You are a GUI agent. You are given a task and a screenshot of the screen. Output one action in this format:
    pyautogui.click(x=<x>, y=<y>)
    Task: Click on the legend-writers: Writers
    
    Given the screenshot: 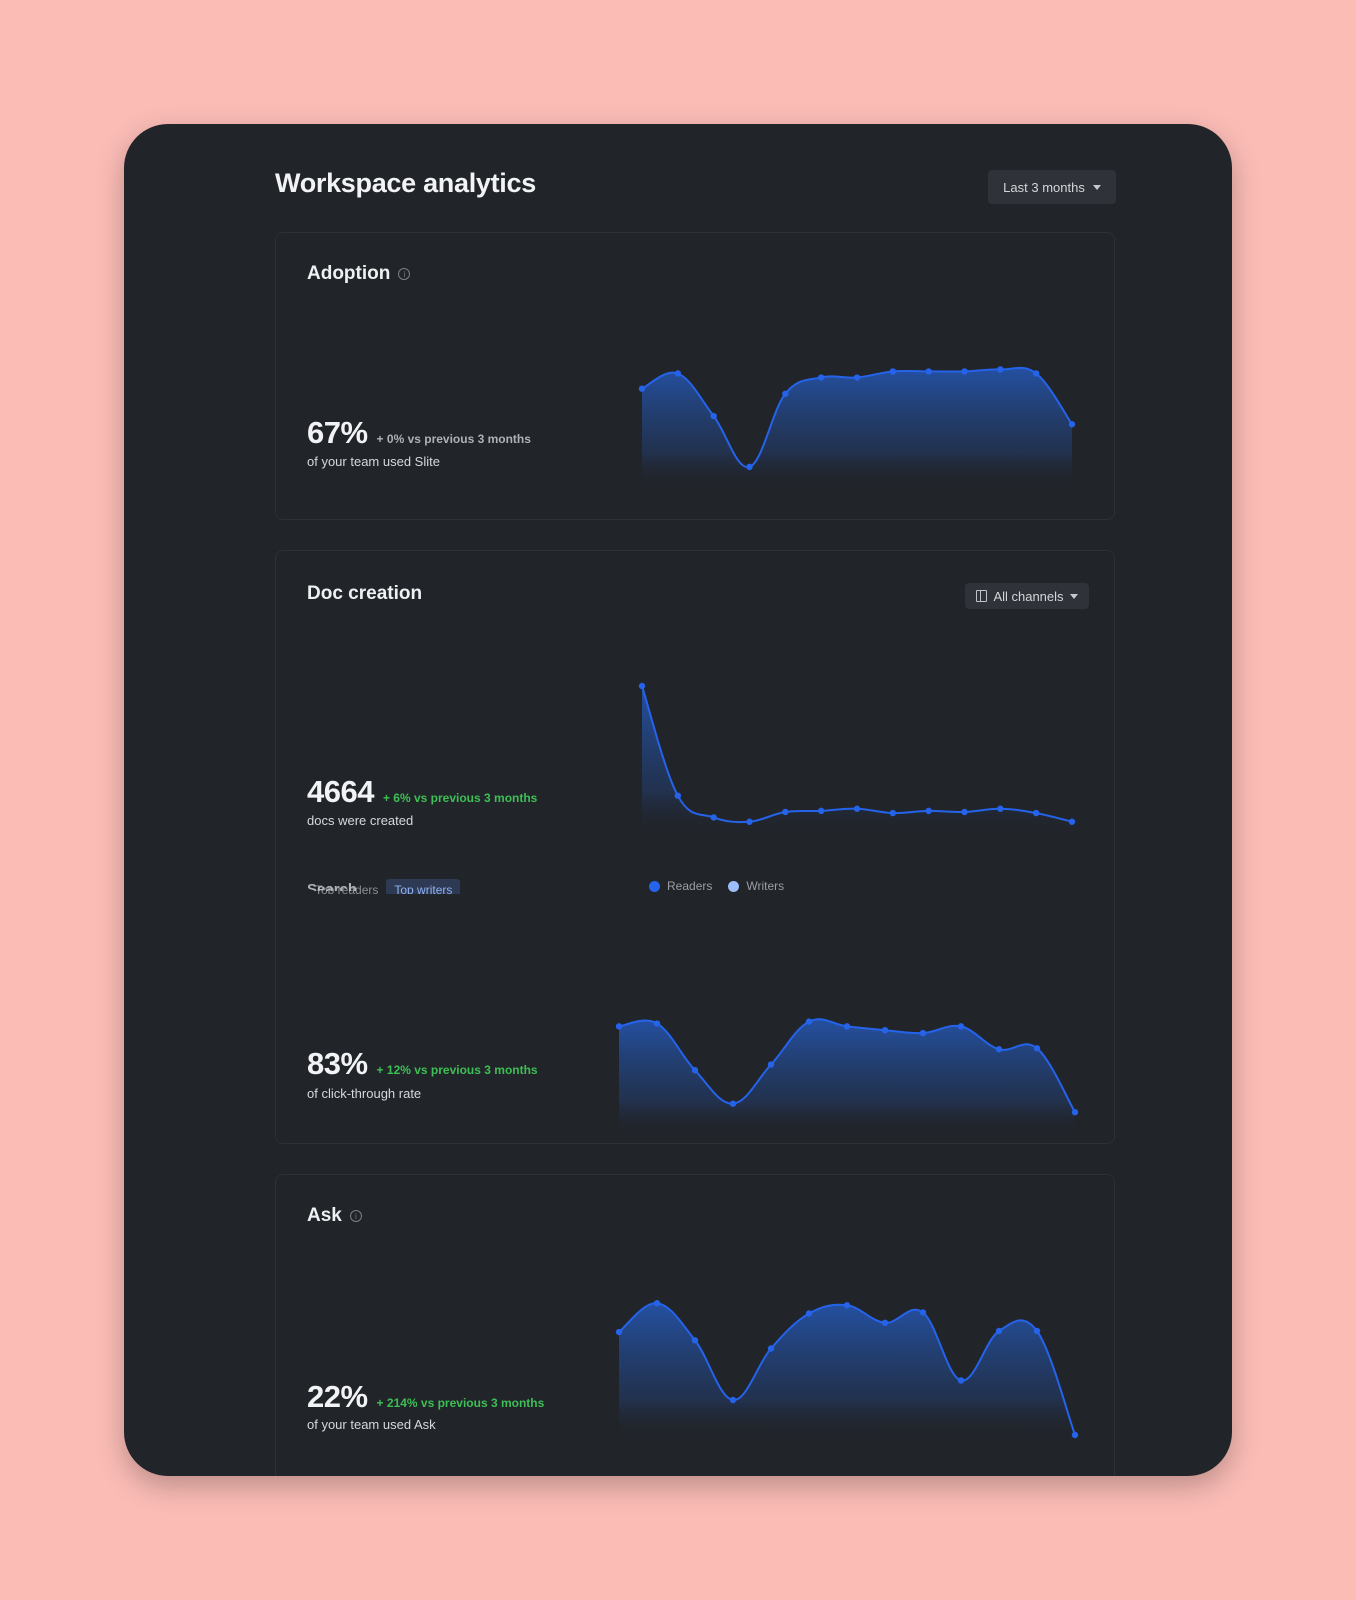 What is the action you would take?
    pyautogui.click(x=756, y=886)
    